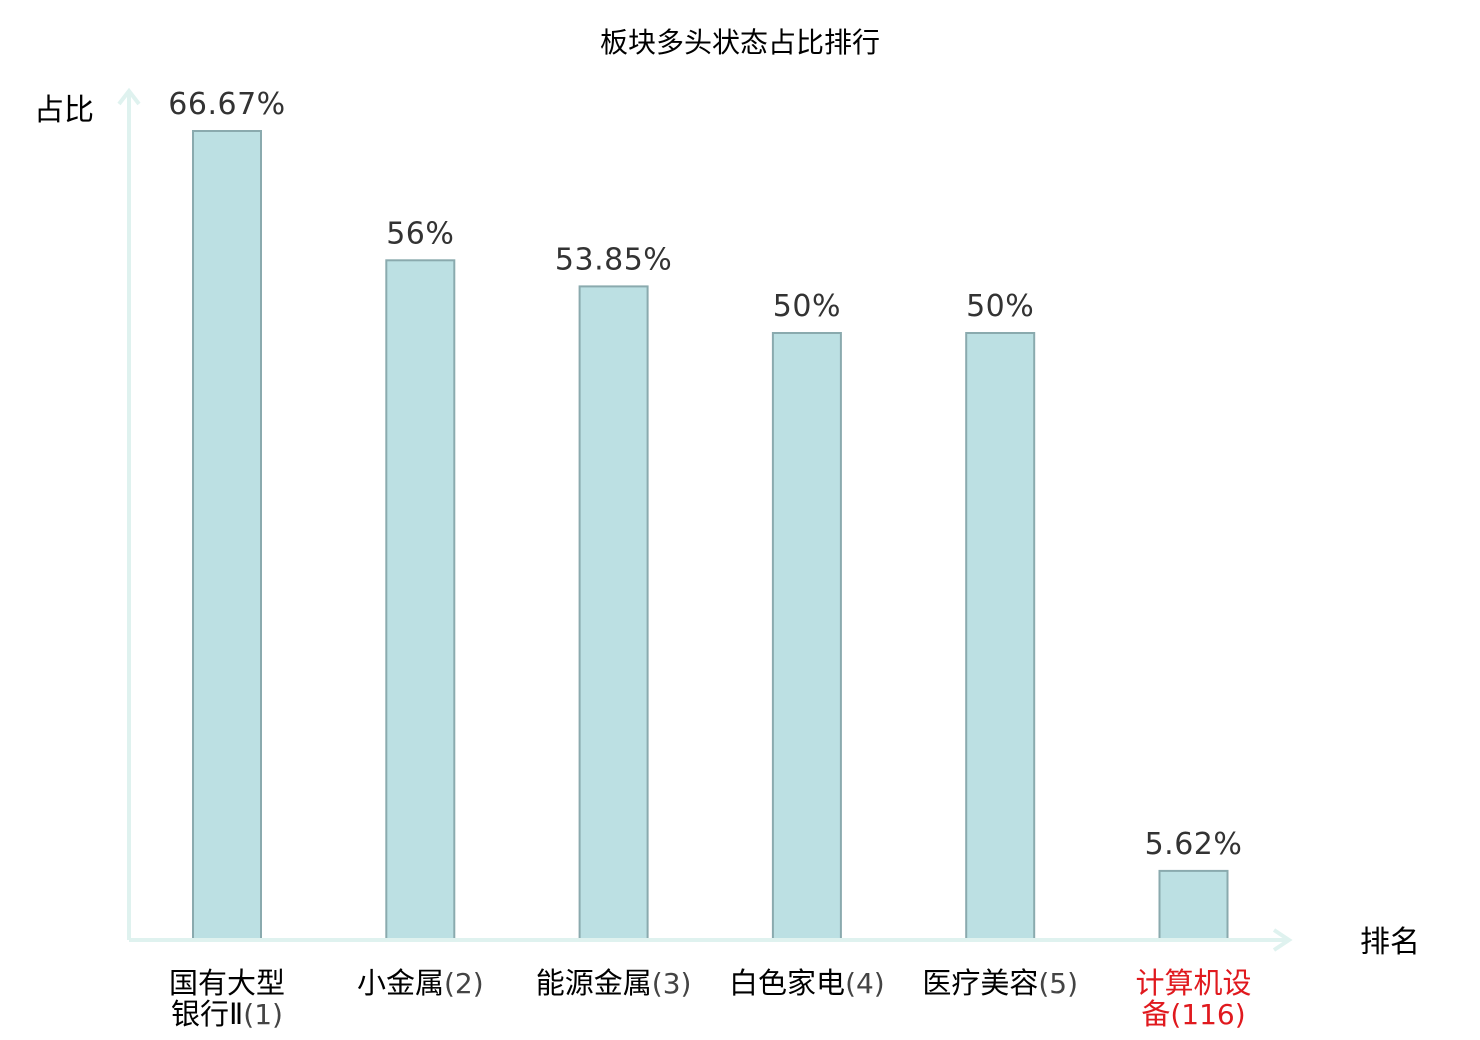  I want to click on category-label-3-line-1: 能源金属(3), so click(614, 983).